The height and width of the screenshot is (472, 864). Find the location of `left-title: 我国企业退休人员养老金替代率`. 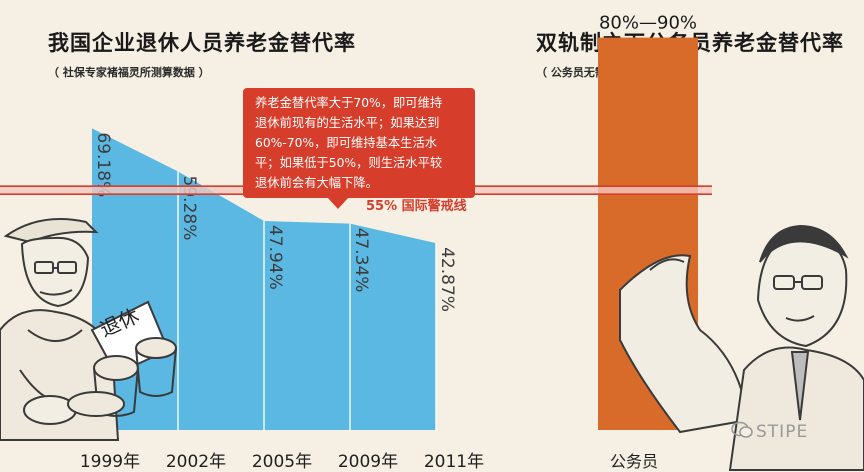

left-title: 我国企业退休人员养老金替代率 is located at coordinates (202, 43).